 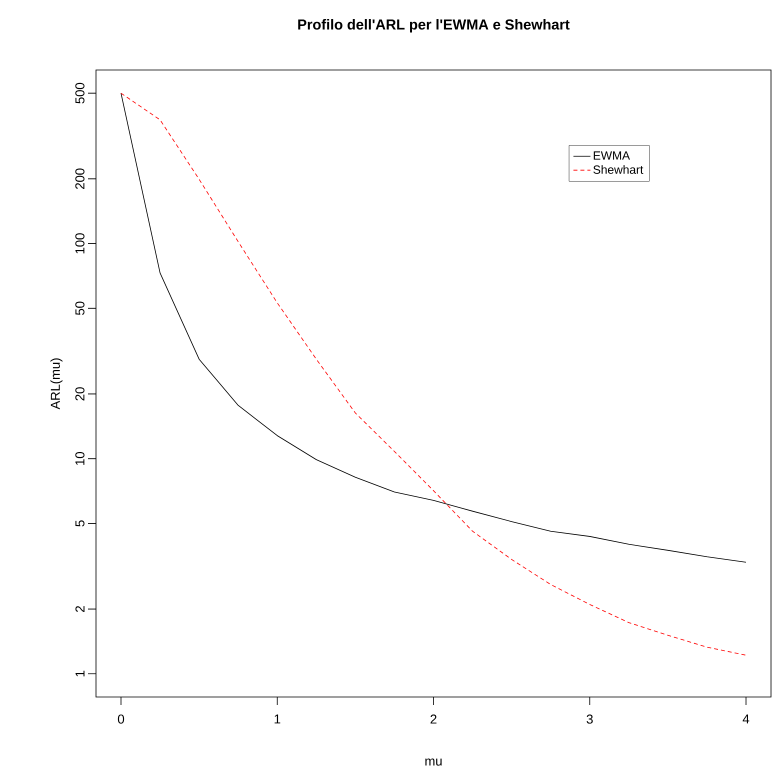 I want to click on y-tick-label: 20, so click(x=79, y=393).